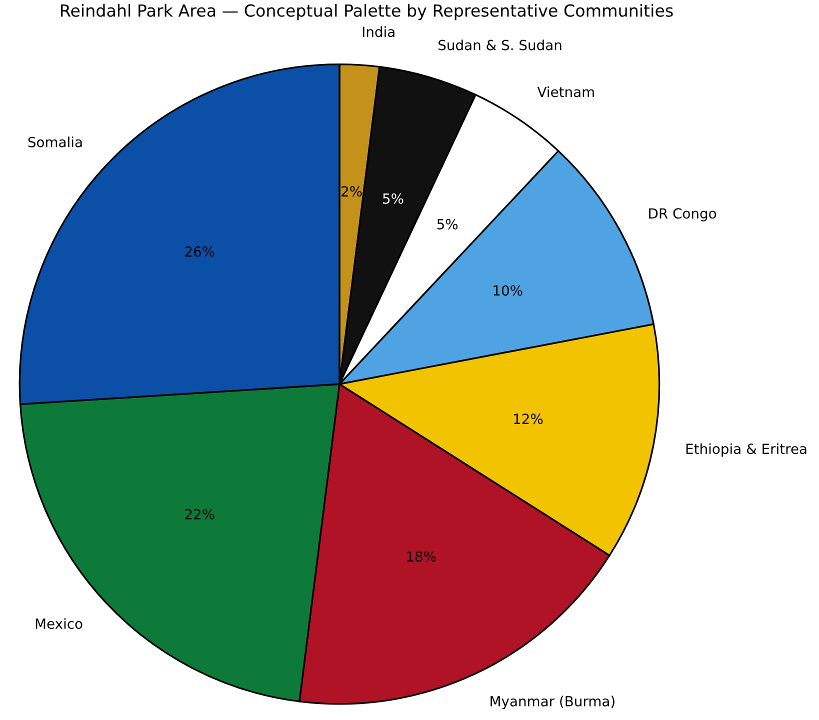 The width and height of the screenshot is (819, 720). I want to click on data-label: 12%, so click(528, 419).